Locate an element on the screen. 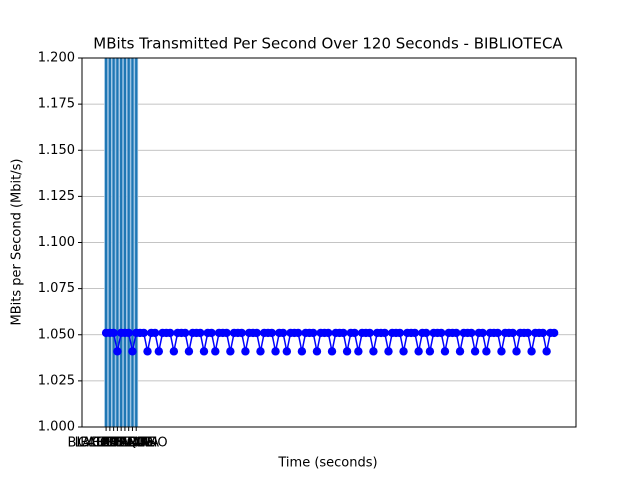 Image resolution: width=640 pixels, height=480 pixels. y-tick-label: 1.025 is located at coordinates (56, 380).